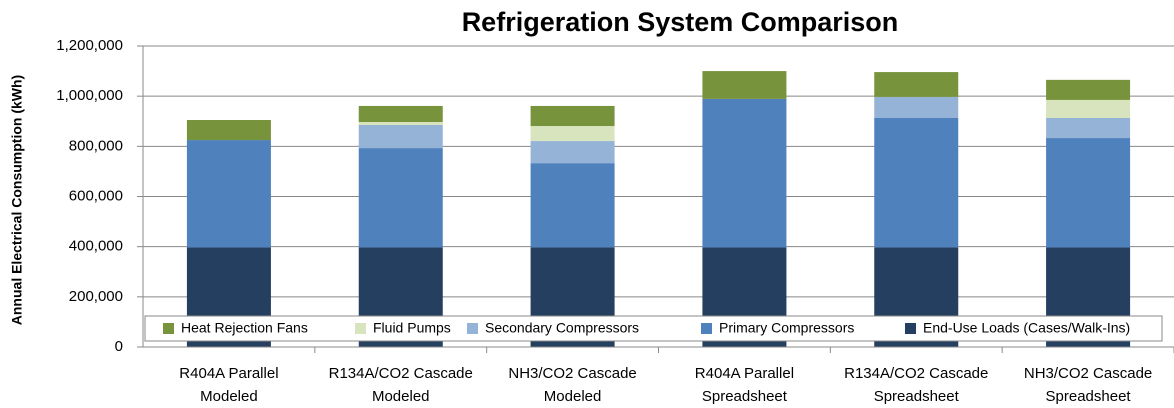 This screenshot has width=1174, height=408. I want to click on y-axis-title: Annual Electrical Consumption (kWh), so click(17, 200).